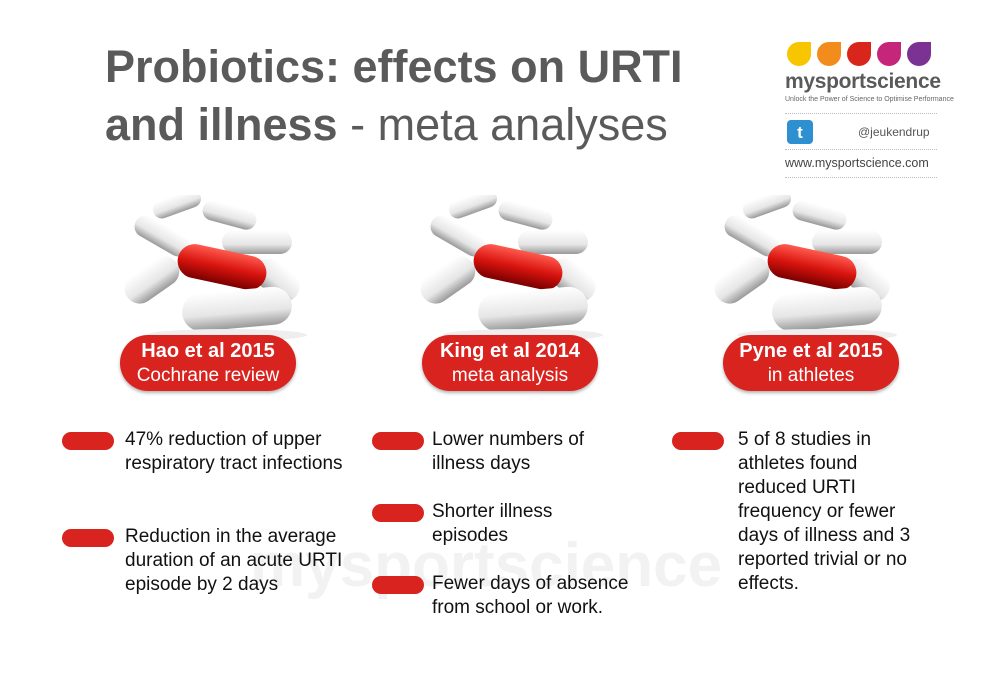 The width and height of the screenshot is (1000, 685). Describe the element at coordinates (208, 375) in the screenshot. I see `study-label-subtitle: Cochrane review` at that location.